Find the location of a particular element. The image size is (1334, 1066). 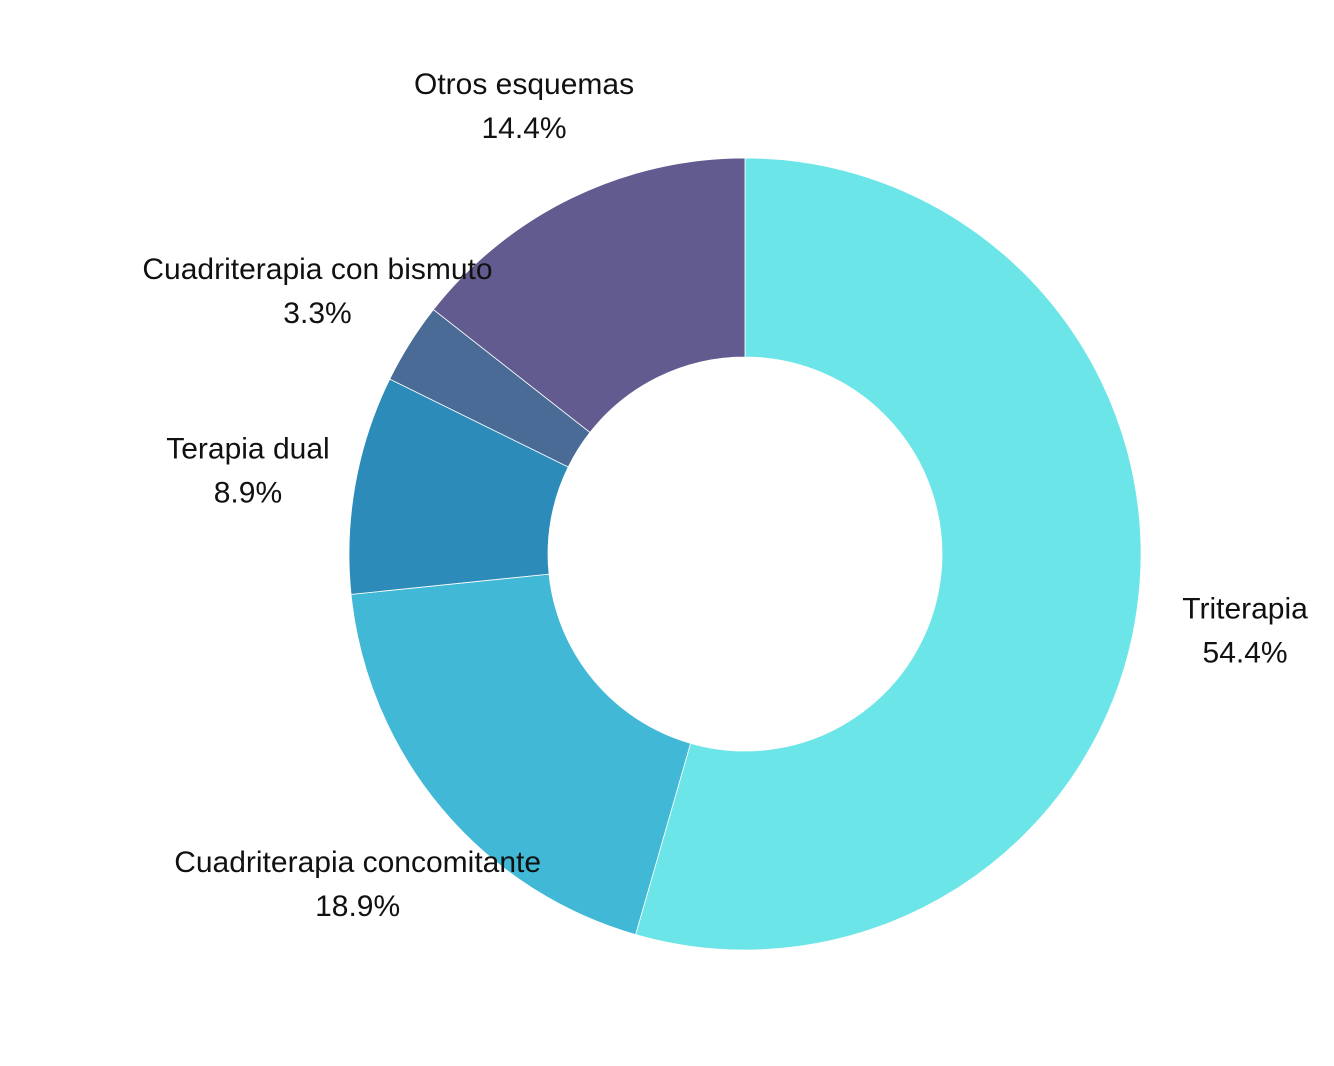

slice-value-label: 54.4% is located at coordinates (1245, 652).